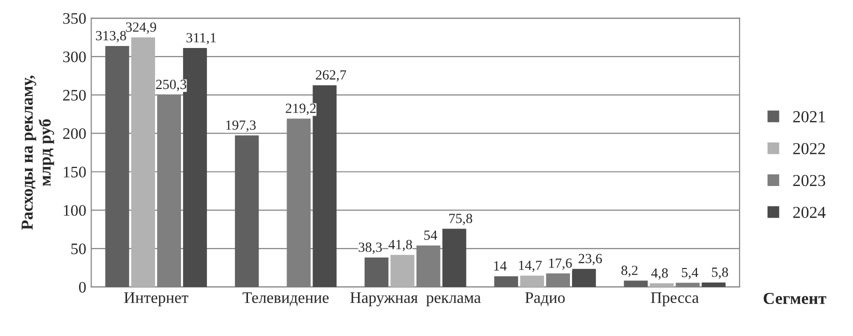  Describe the element at coordinates (629, 272) in the screenshot. I see `data-label: 8,2` at that location.